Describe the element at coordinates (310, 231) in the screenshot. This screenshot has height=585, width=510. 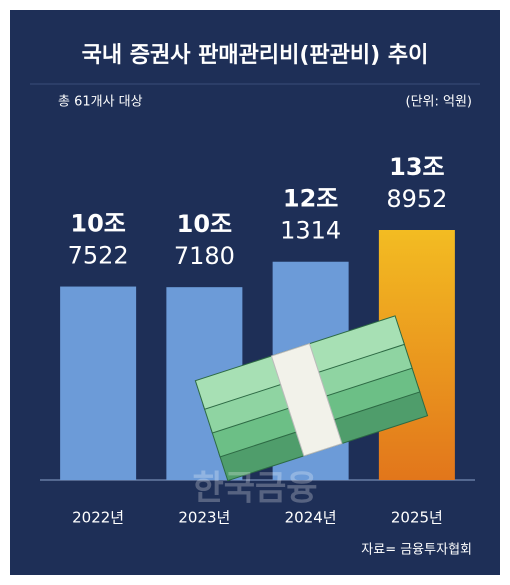
I see `value-label-minor: 1314` at that location.